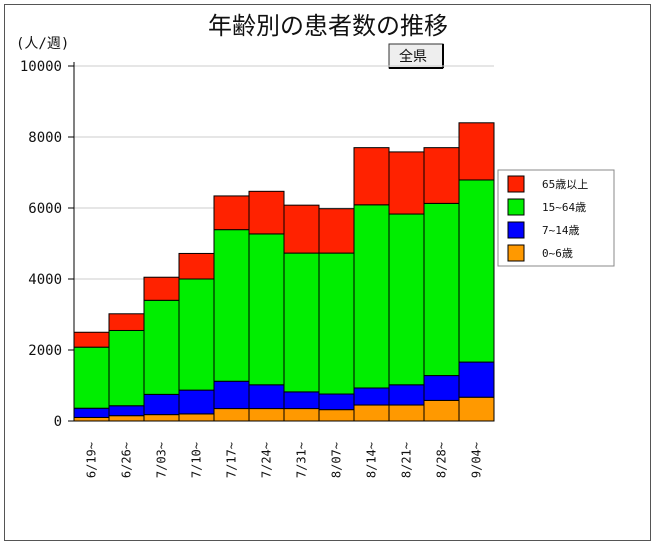  Describe the element at coordinates (442, 460) in the screenshot. I see `x-tick-label: 8/28~` at that location.